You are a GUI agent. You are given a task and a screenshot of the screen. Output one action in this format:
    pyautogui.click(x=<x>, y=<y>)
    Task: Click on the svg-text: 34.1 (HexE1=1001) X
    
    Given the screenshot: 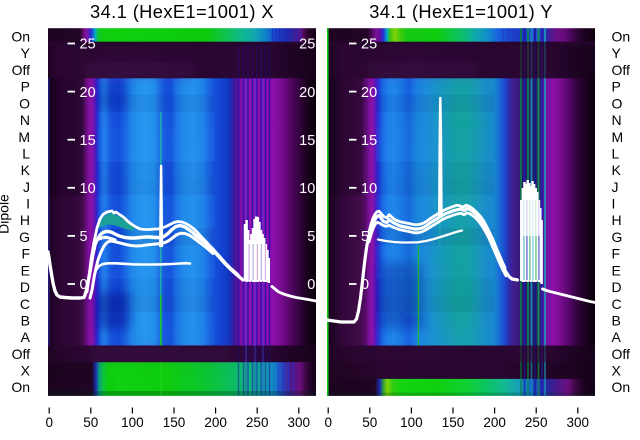 What is the action you would take?
    pyautogui.click(x=182, y=11)
    